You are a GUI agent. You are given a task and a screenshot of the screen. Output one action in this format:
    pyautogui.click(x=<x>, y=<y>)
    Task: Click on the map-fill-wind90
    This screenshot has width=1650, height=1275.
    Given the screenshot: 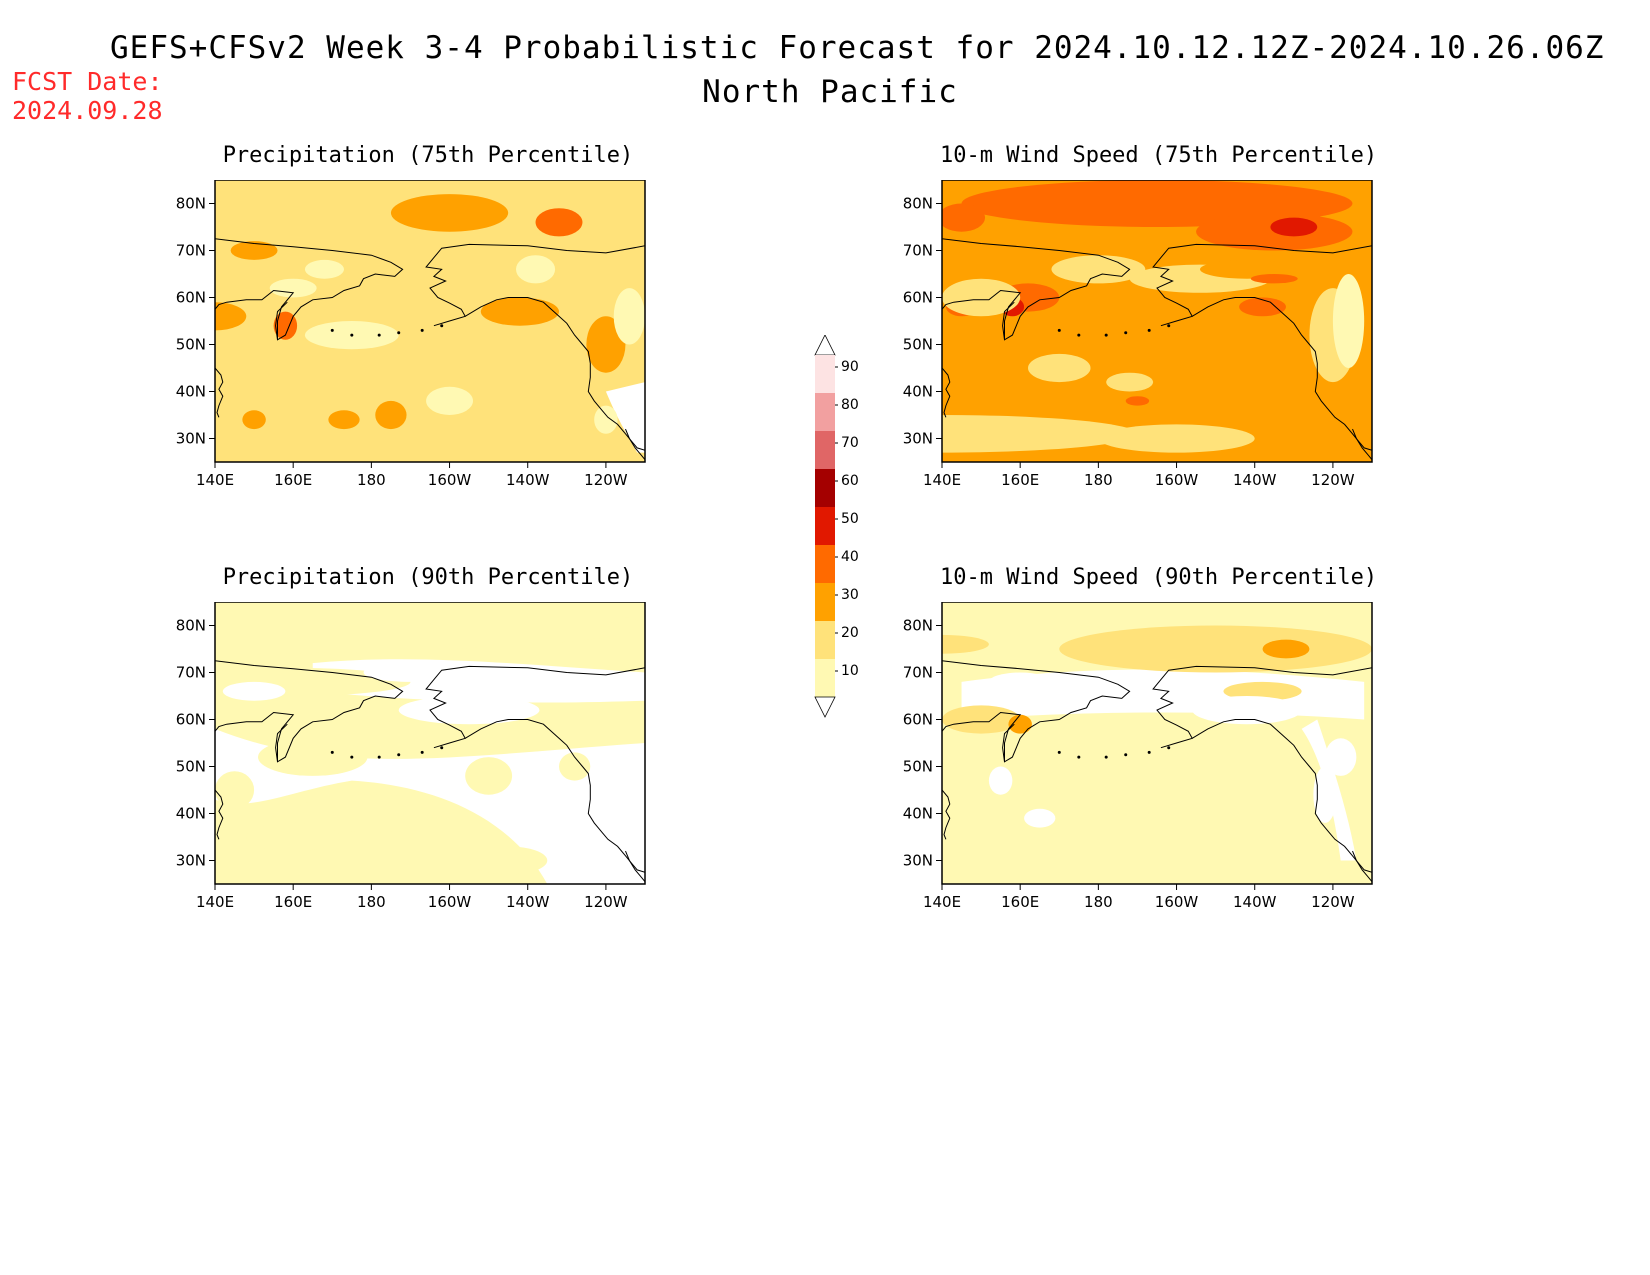 What is the action you would take?
    pyautogui.click(x=1157, y=743)
    